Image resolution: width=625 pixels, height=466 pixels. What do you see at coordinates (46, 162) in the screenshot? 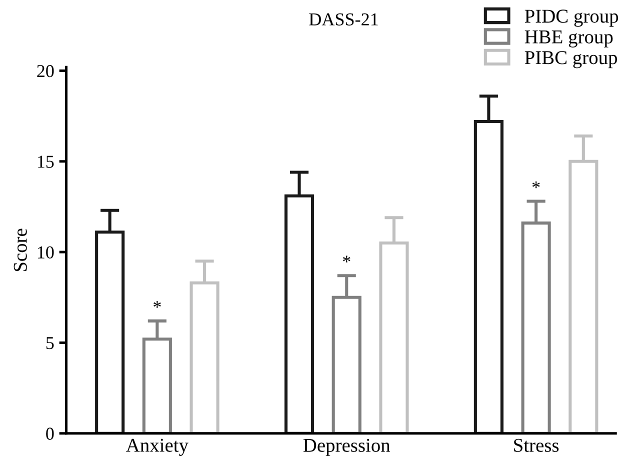
I see `y-tick-label: 15` at bounding box center [46, 162].